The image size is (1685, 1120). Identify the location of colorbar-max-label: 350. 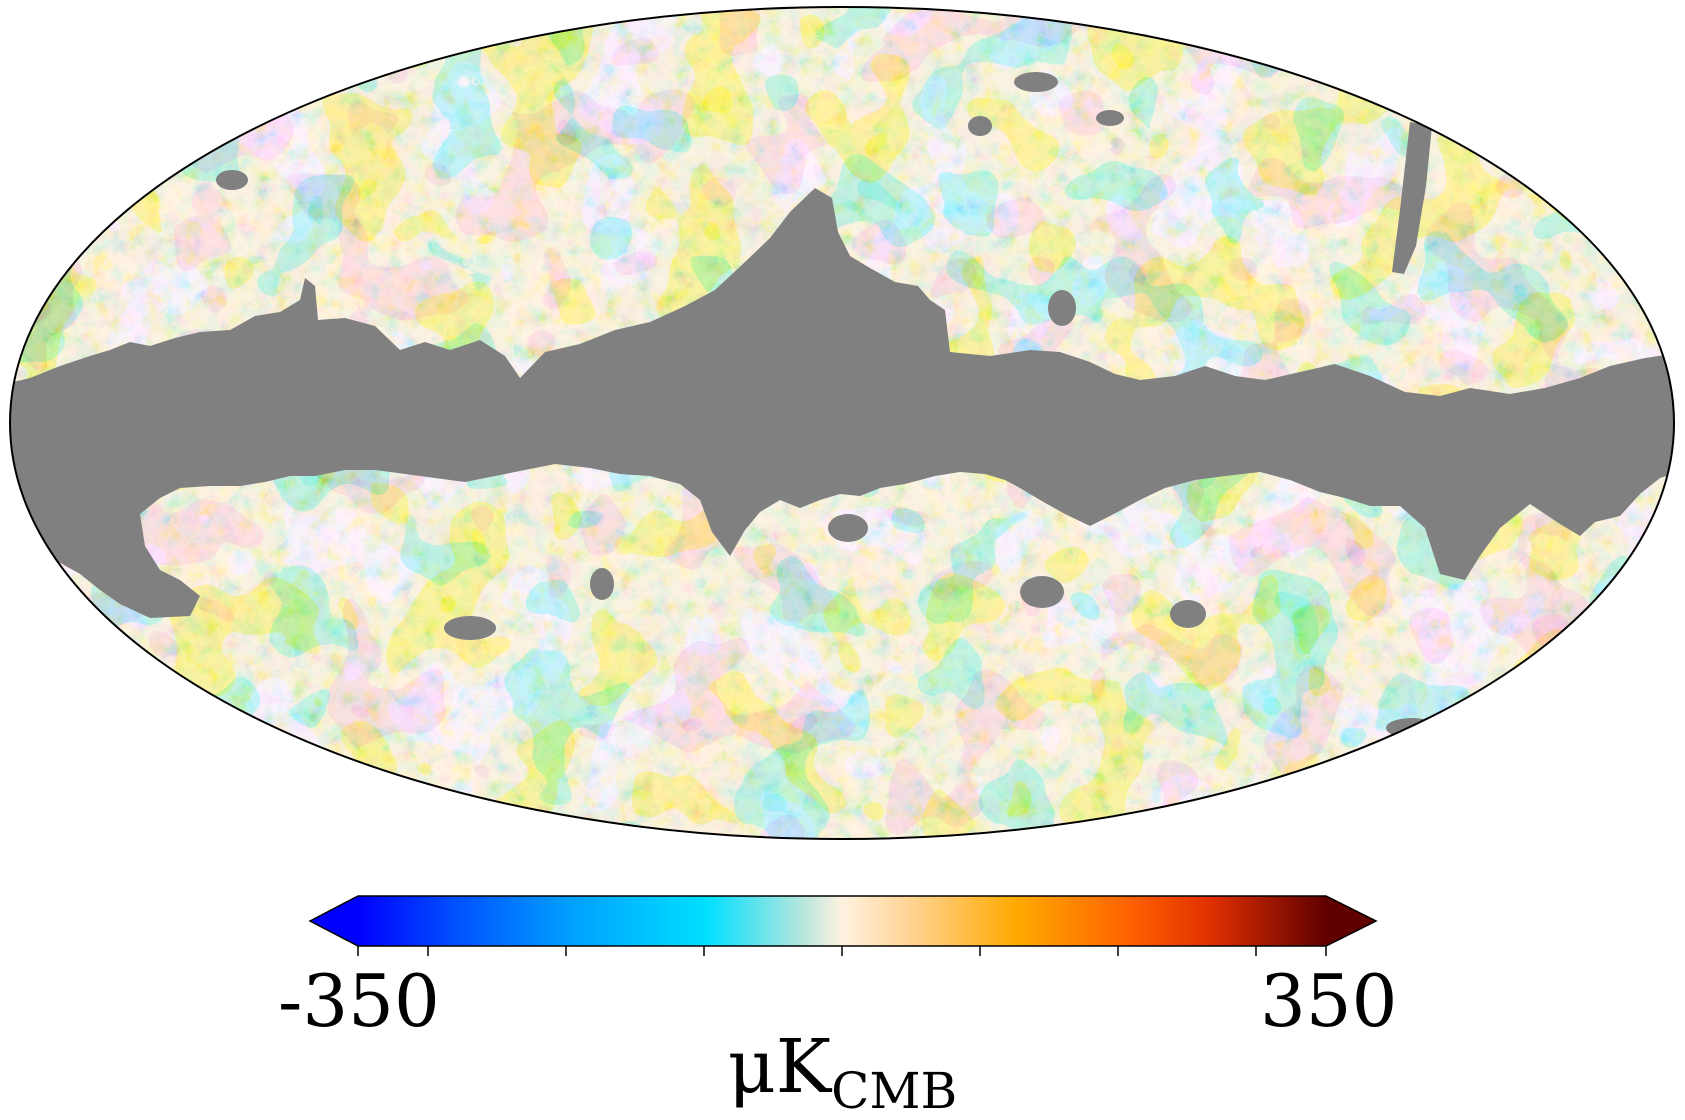
(1329, 1001).